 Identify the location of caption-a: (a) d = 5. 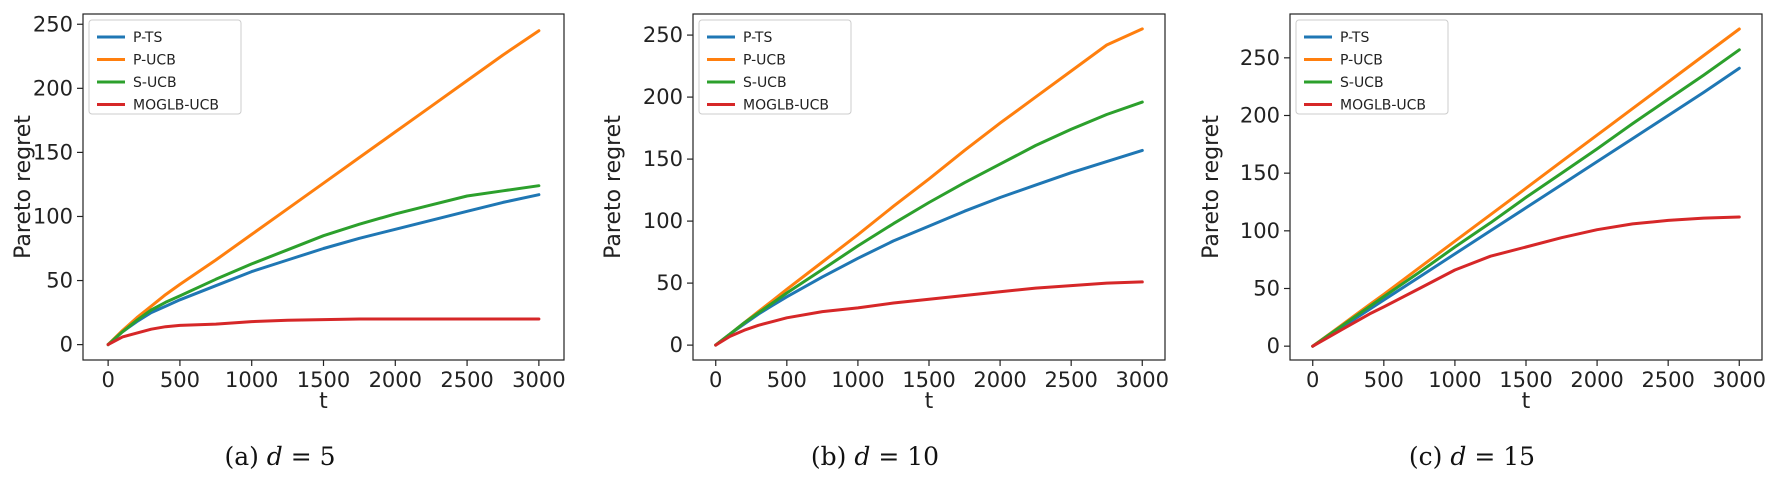
(279, 456).